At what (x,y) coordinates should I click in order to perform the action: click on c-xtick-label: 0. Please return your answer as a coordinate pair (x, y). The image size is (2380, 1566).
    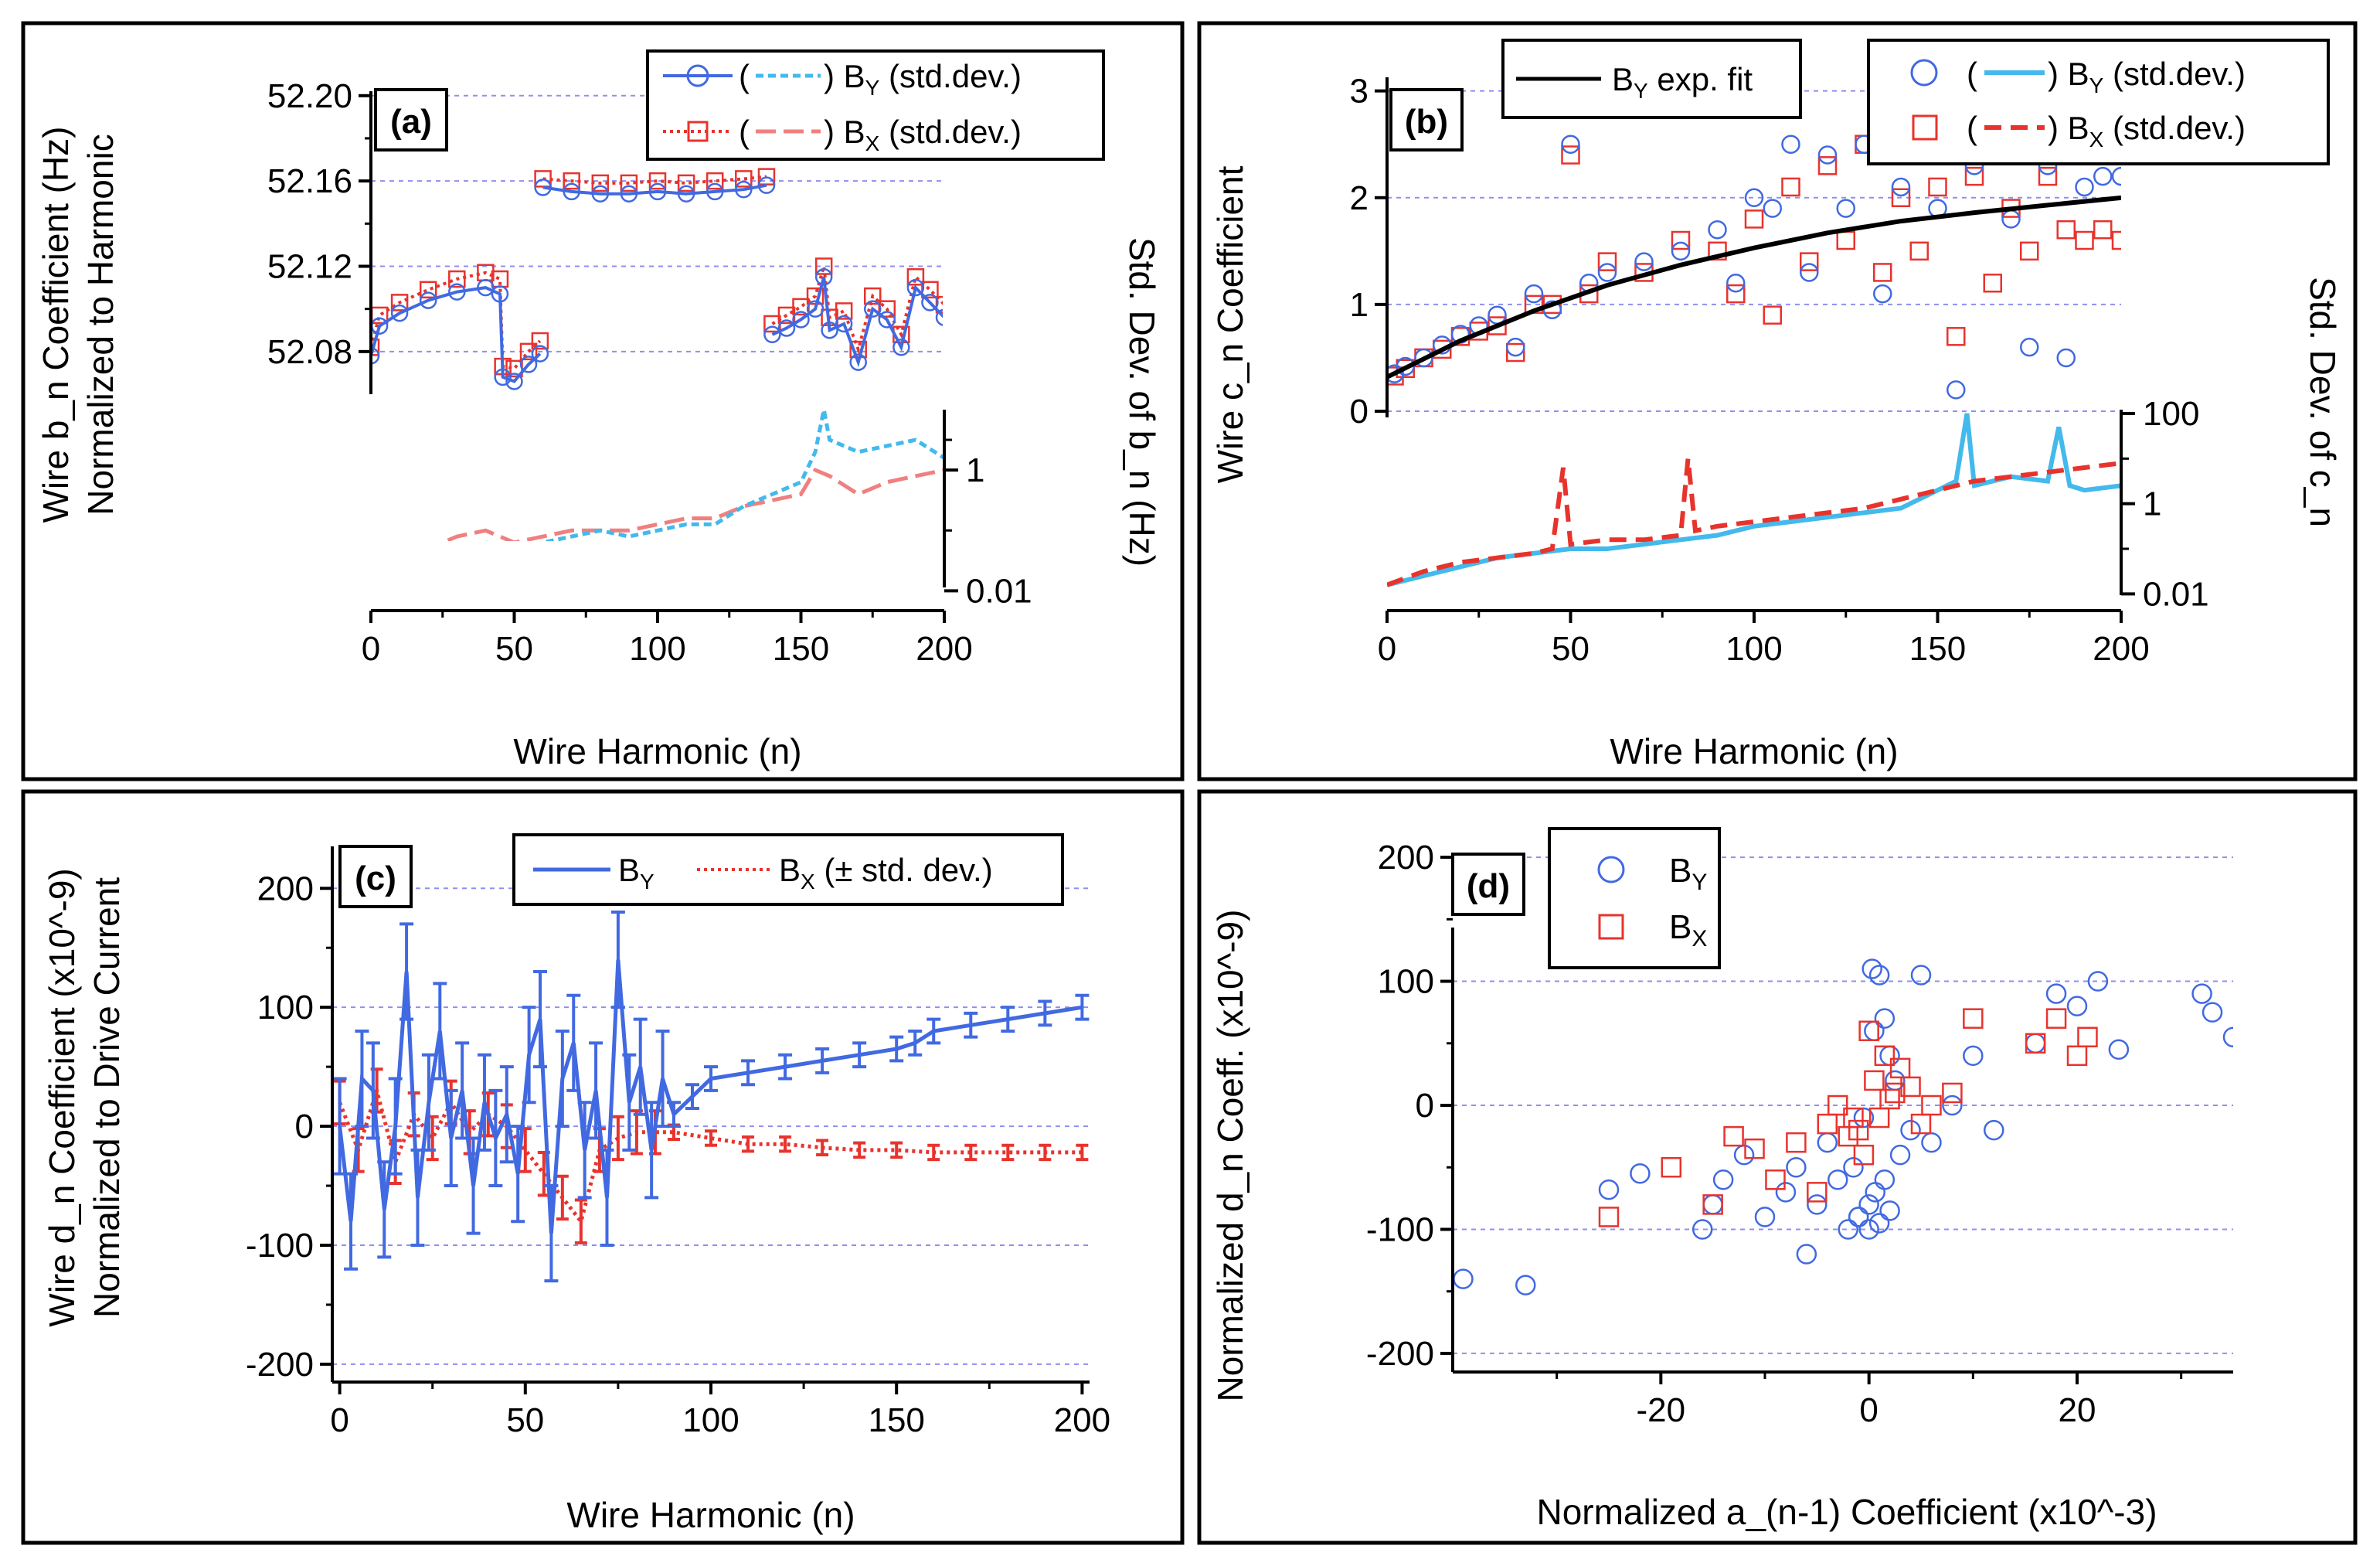
    Looking at the image, I should click on (339, 1420).